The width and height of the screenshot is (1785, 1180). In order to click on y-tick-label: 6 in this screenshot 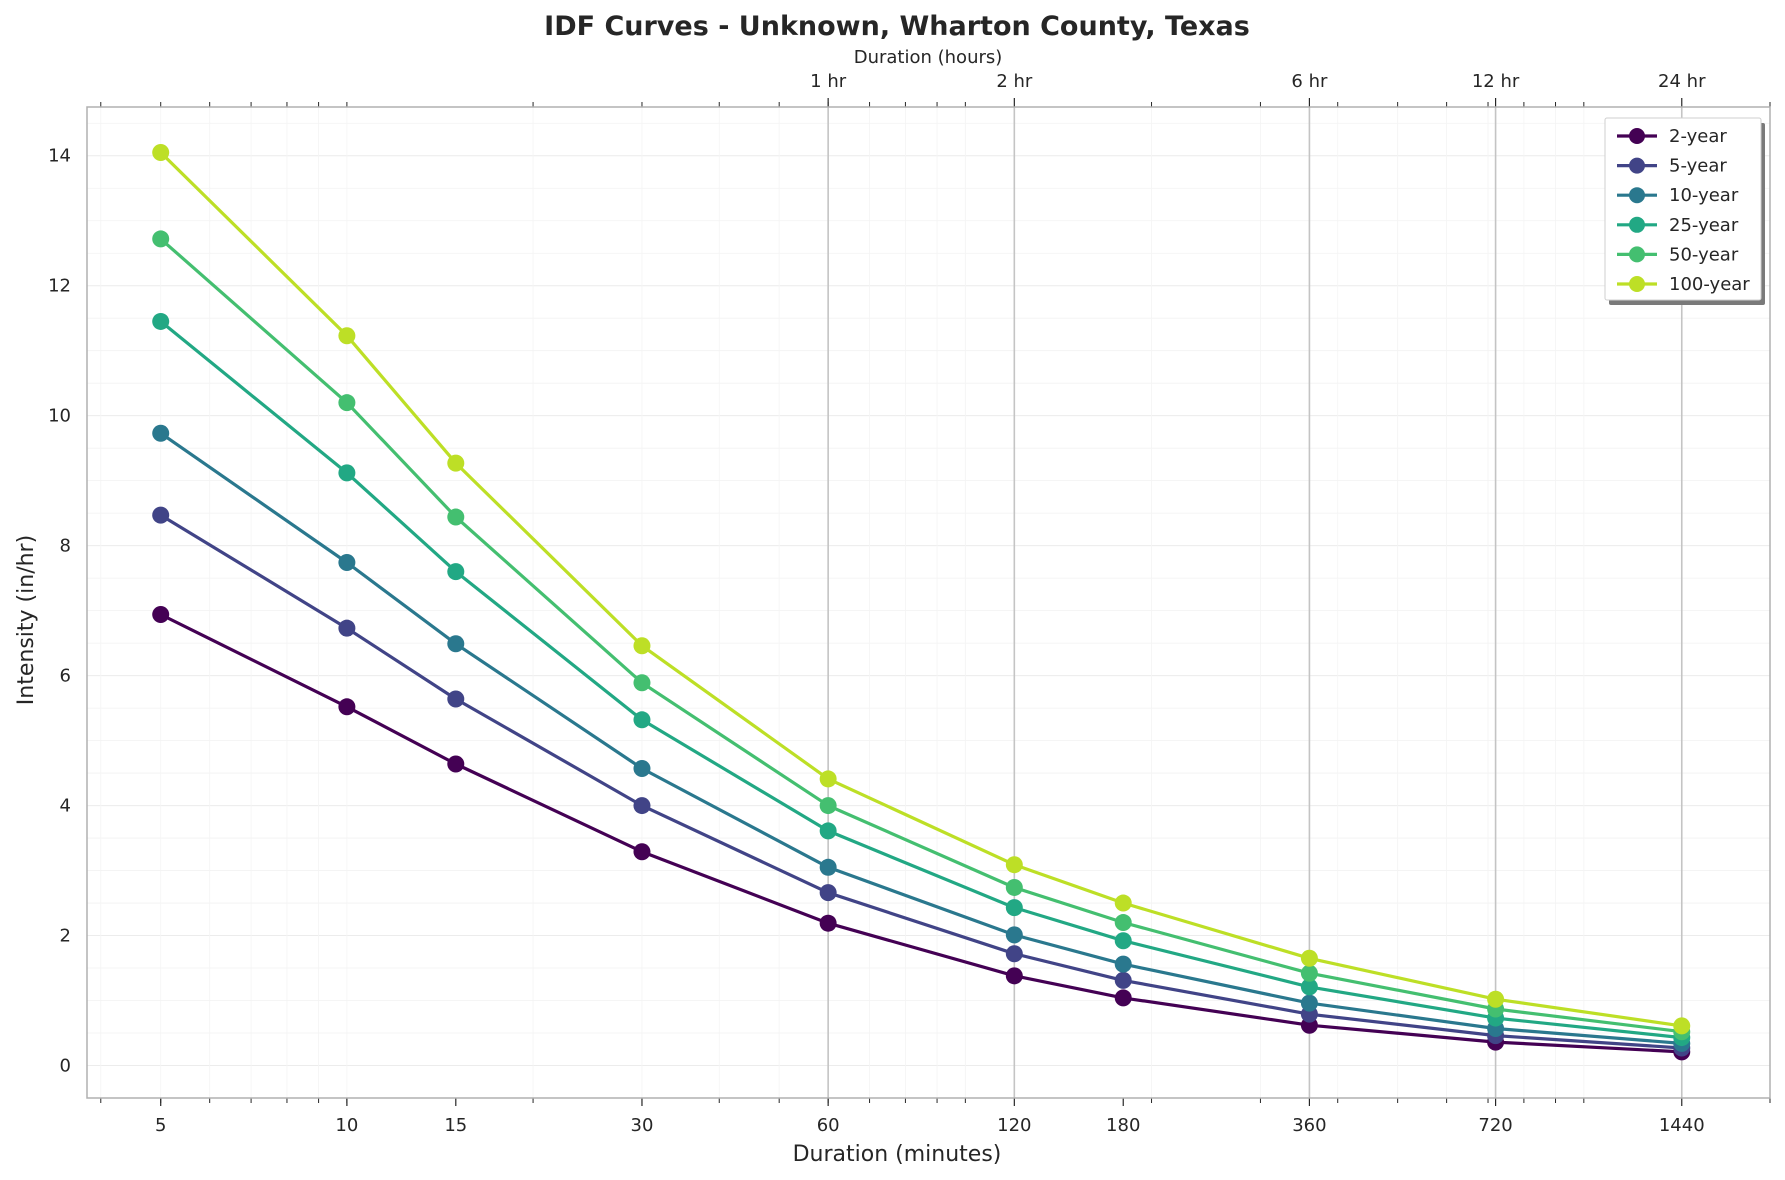, I will do `click(65, 676)`.